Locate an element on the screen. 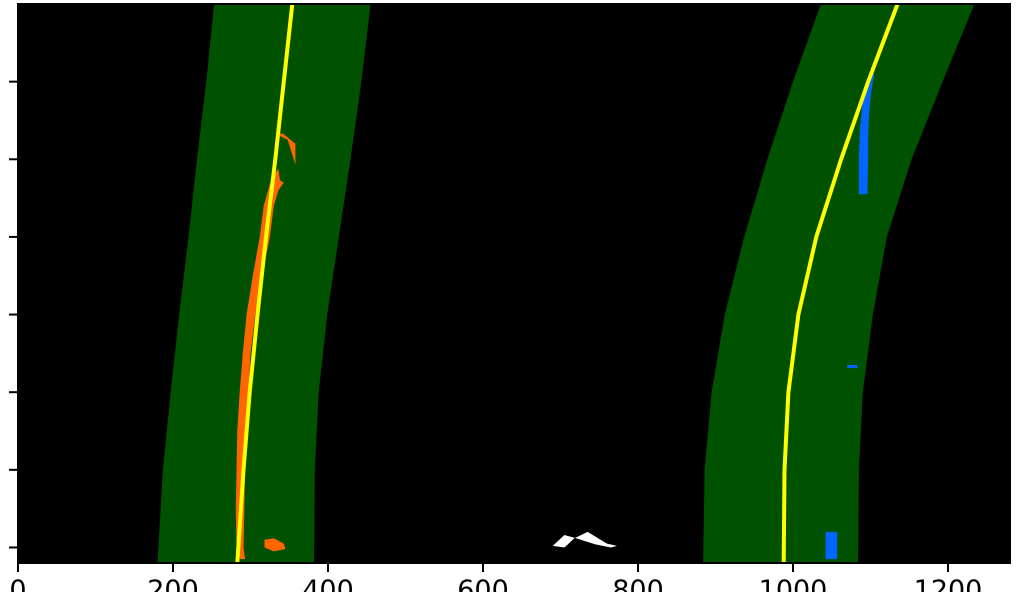  right-lane-fit-line is located at coordinates (840, 283).